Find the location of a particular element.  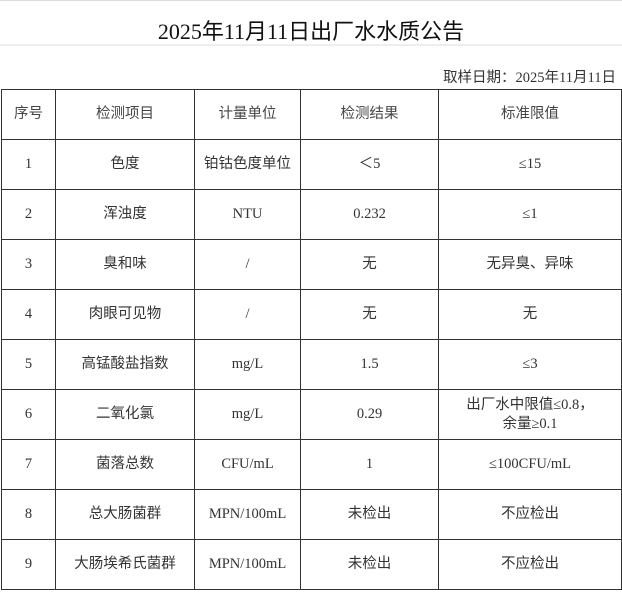

header-result: 检测结果 is located at coordinates (369, 114).